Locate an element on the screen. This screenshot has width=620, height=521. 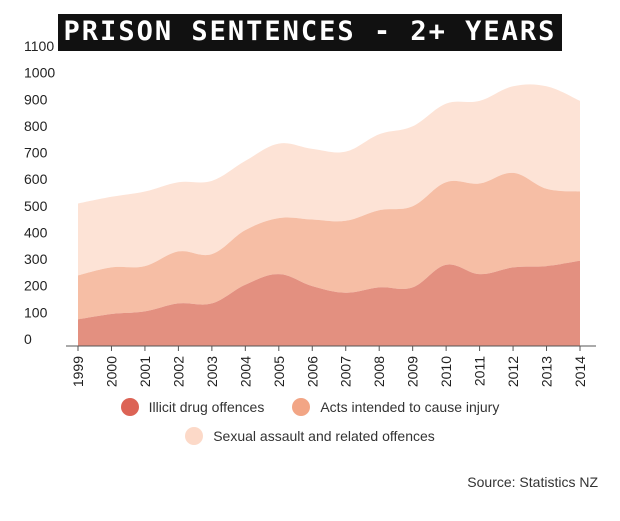
legend-row-2: Sexual assault and related offences is located at coordinates (310, 436).